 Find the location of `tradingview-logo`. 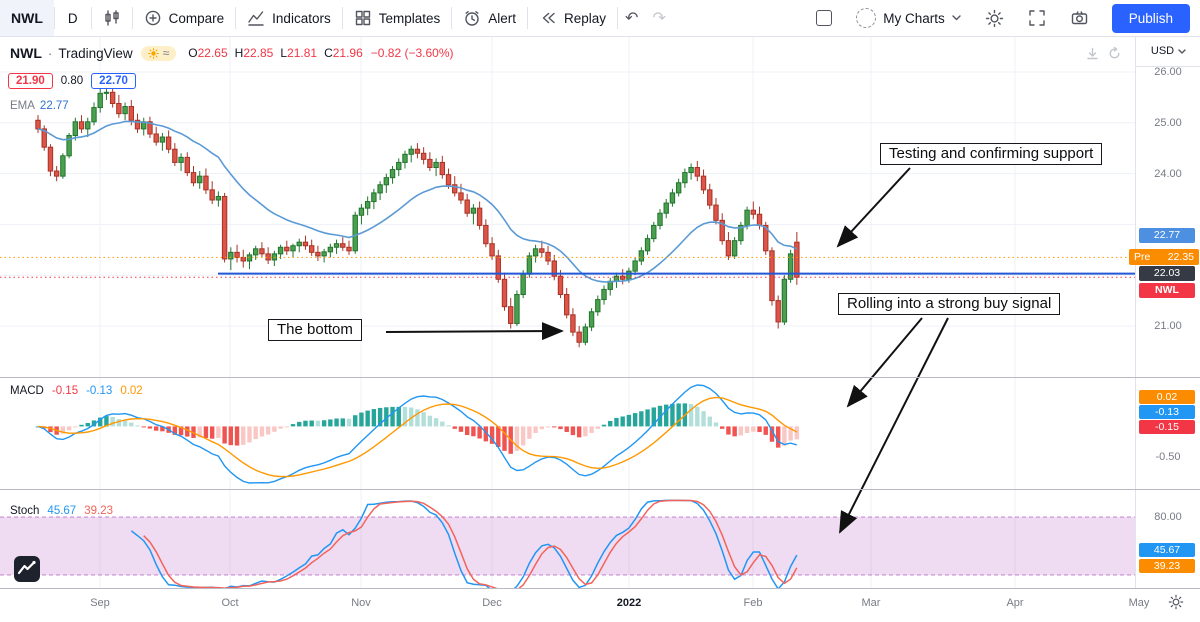

tradingview-logo is located at coordinates (27, 571).